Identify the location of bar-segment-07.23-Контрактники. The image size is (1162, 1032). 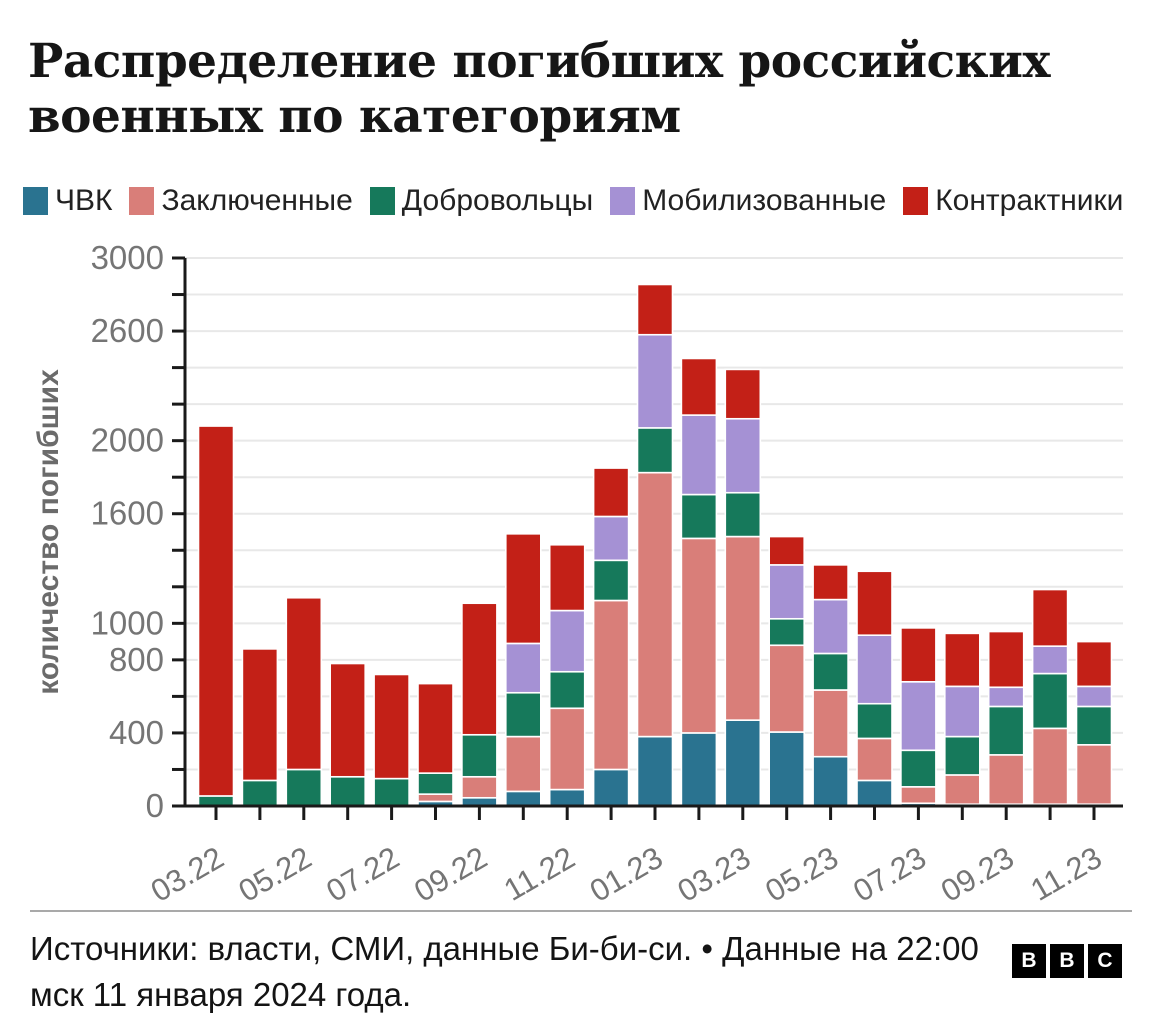
(918, 655).